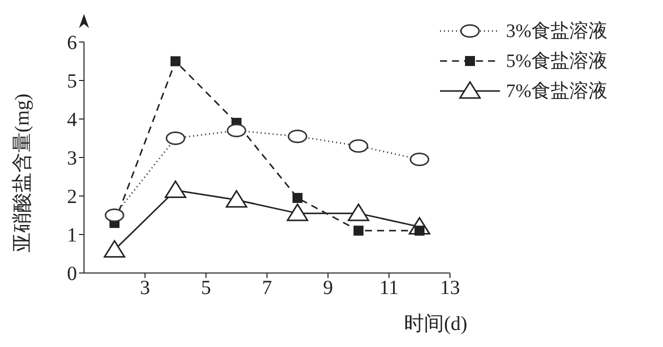  I want to click on y-tick-label: 2, so click(72, 197).